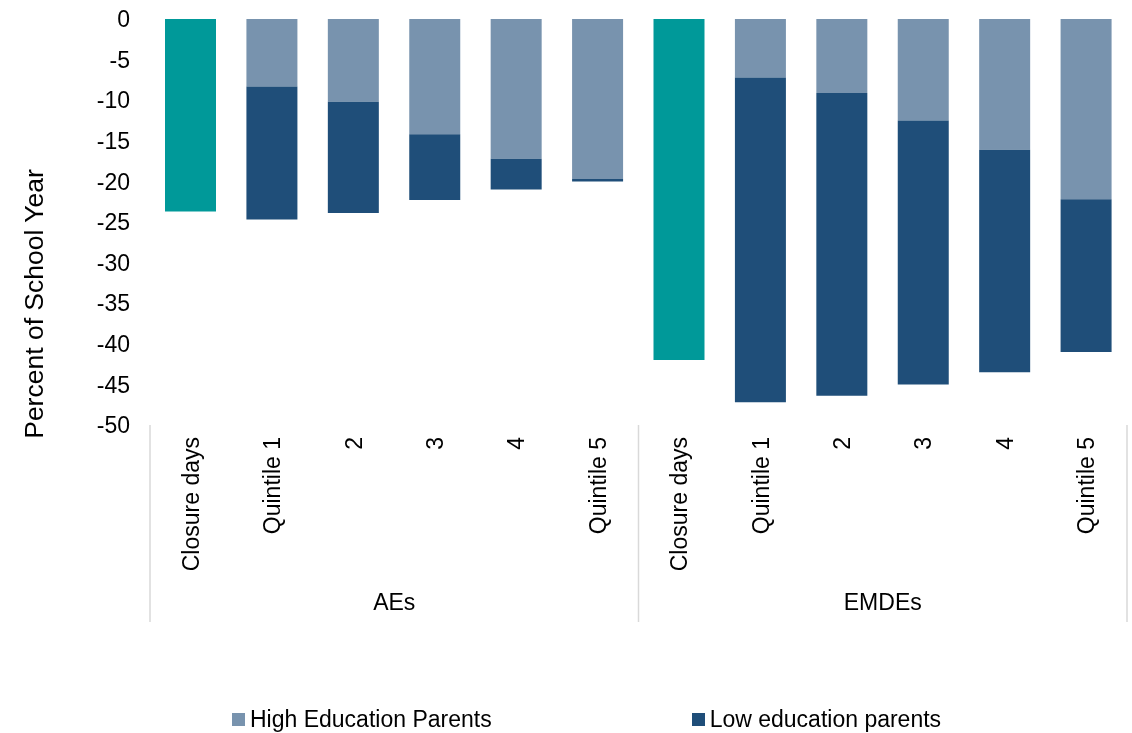  Describe the element at coordinates (113, 425) in the screenshot. I see `y-tick-label: -50` at that location.